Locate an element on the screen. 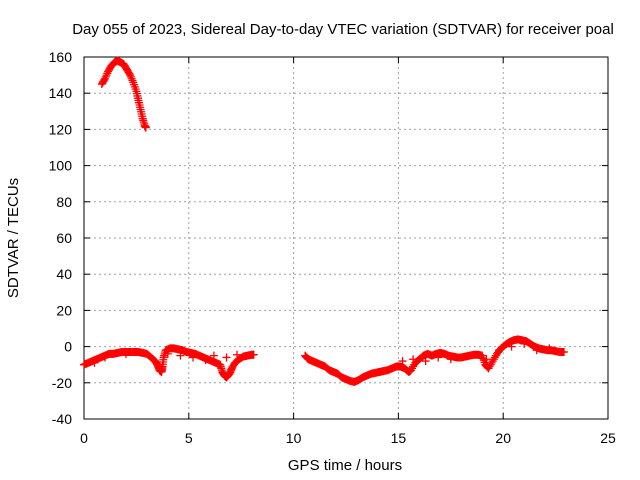 The image size is (640, 480). y-tick-label: 40 is located at coordinates (64, 274).